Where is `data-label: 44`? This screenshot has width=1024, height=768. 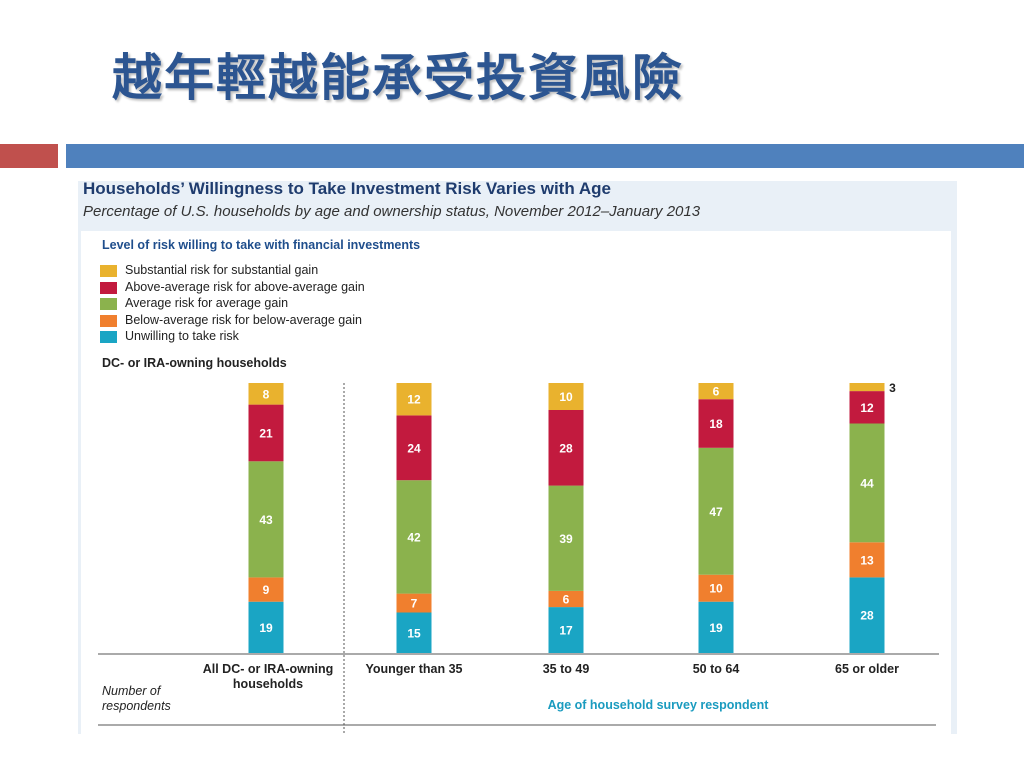
data-label: 44 is located at coordinates (867, 483).